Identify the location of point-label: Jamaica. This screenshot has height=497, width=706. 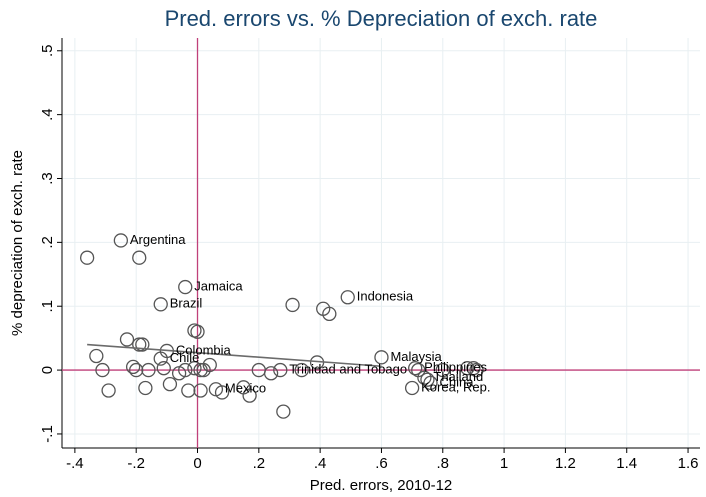
(218, 286).